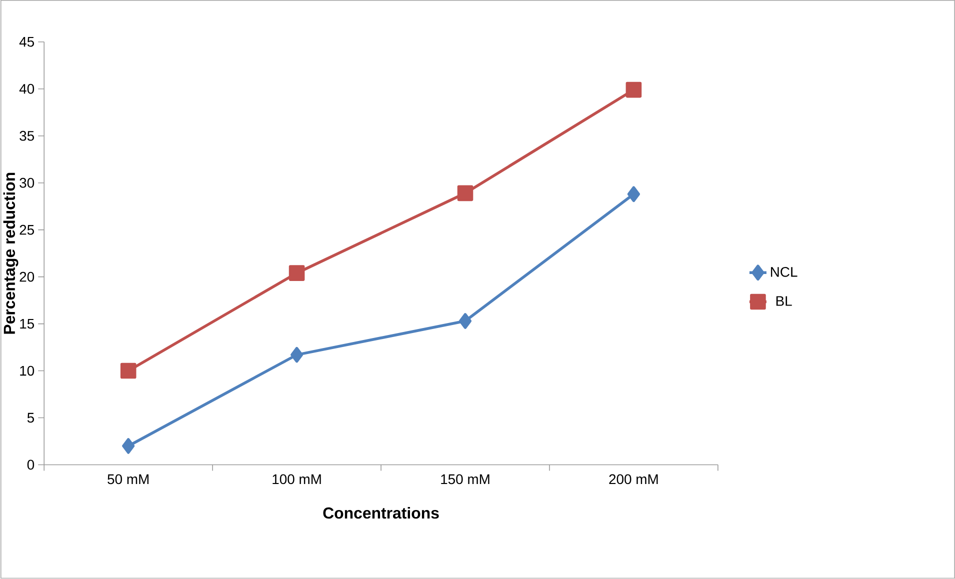  Describe the element at coordinates (27, 324) in the screenshot. I see `y-tick-label: 15` at that location.